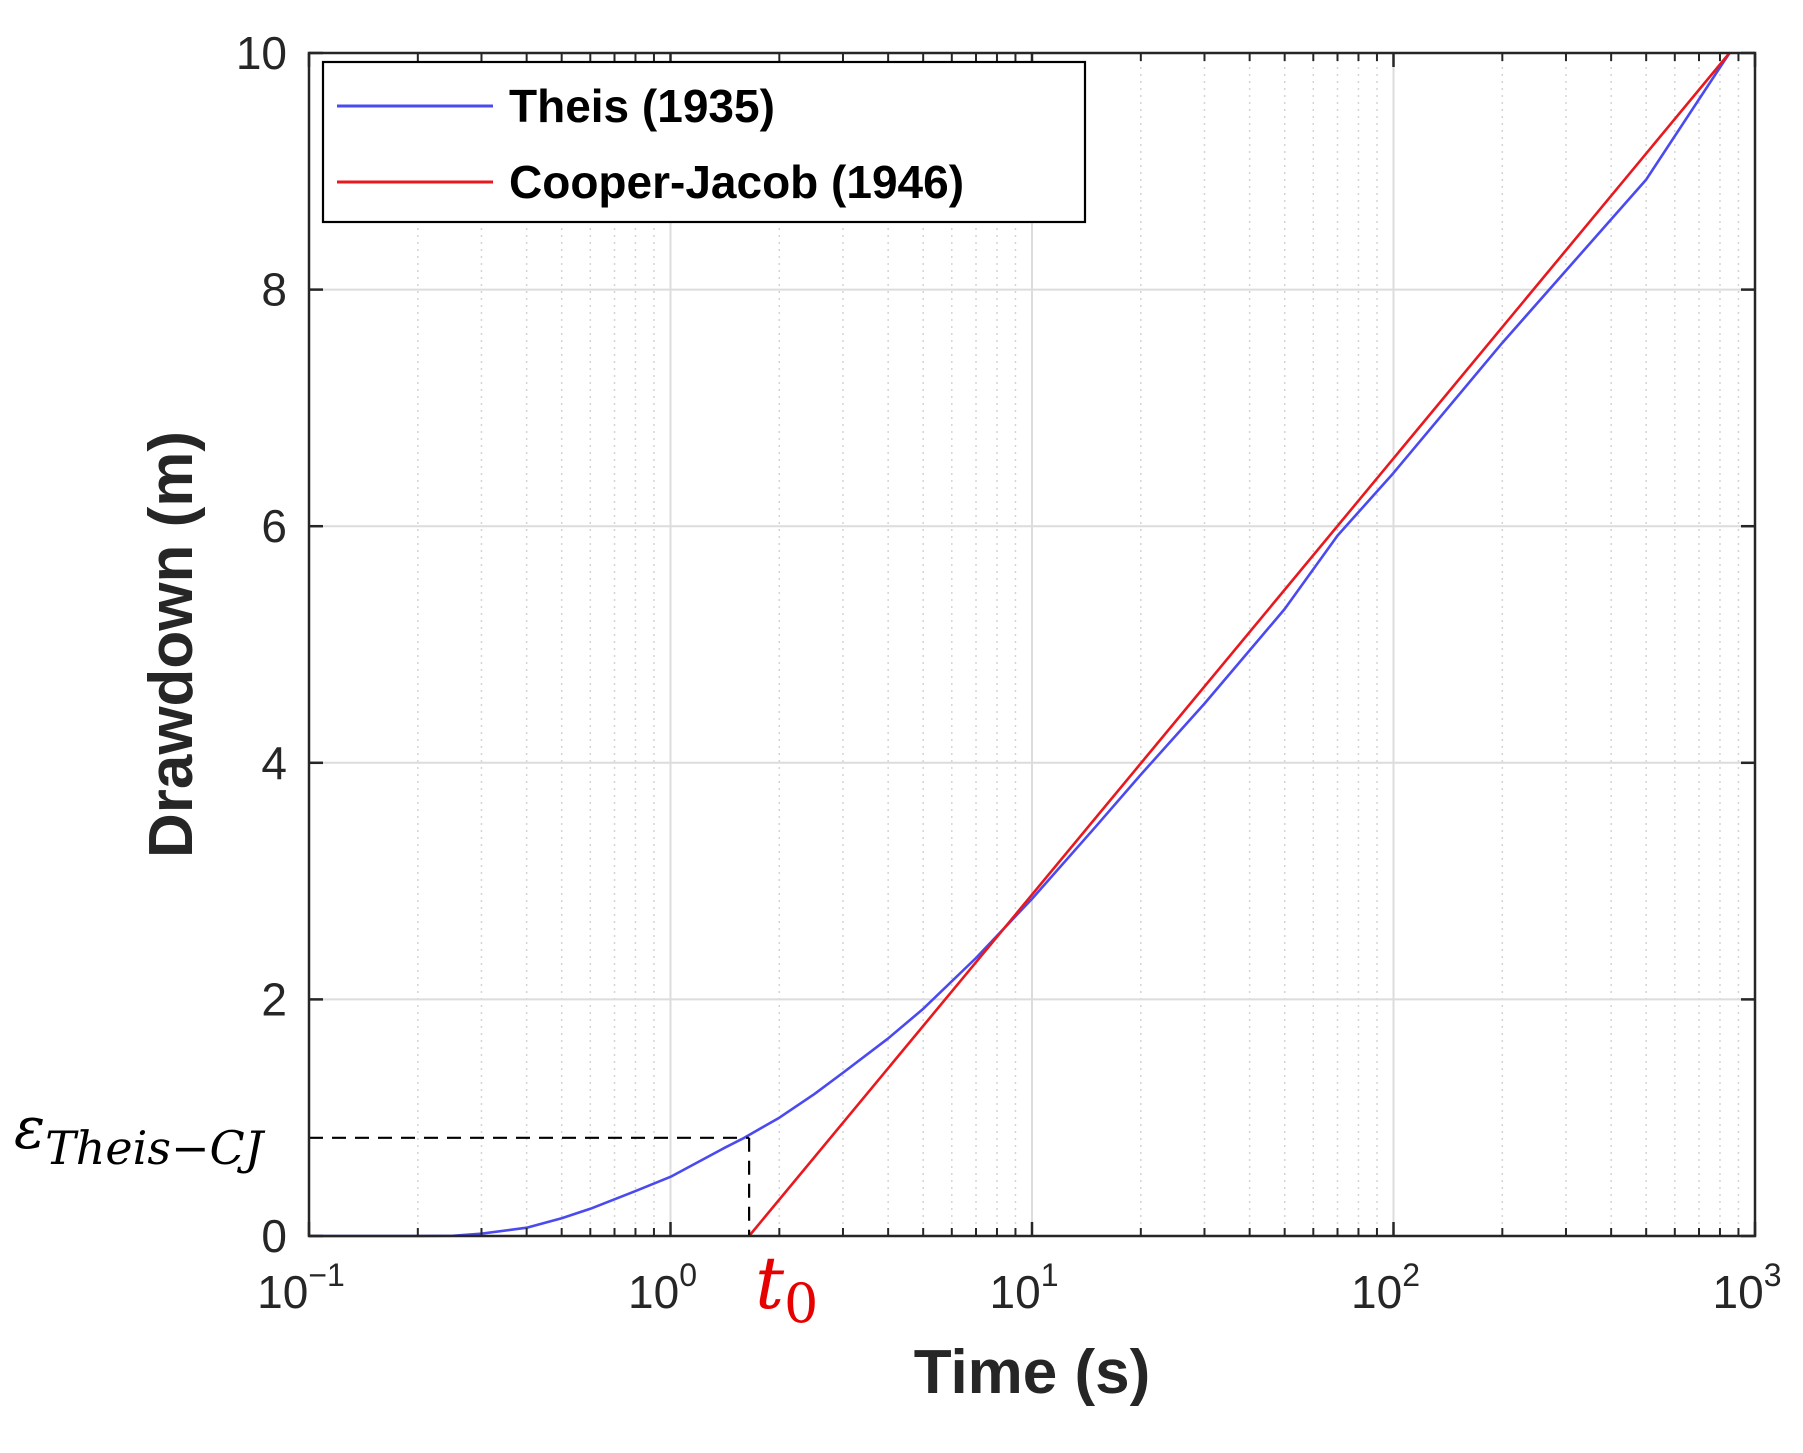 The height and width of the screenshot is (1453, 1803). Describe the element at coordinates (801, 1303) in the screenshot. I see `t0-subscript: 0` at that location.